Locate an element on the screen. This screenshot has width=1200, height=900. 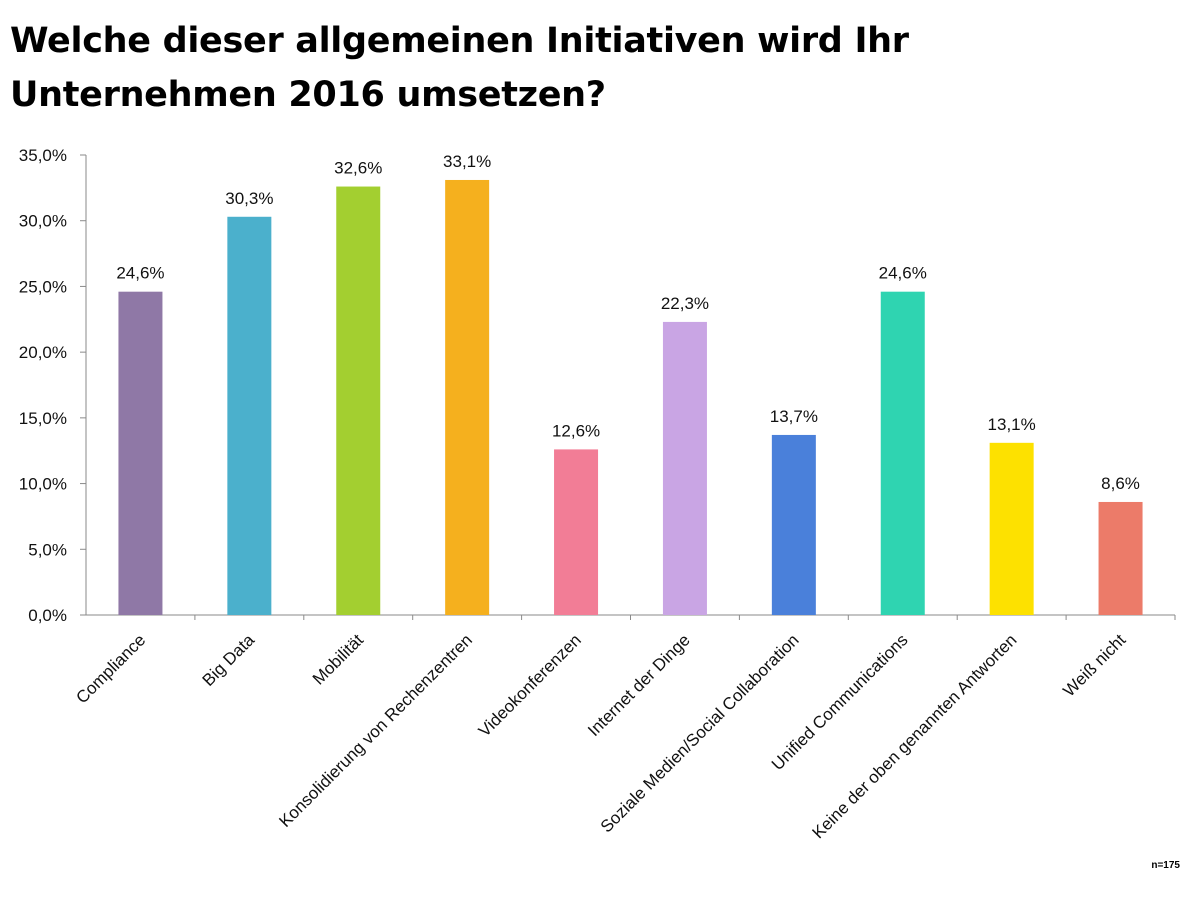
y-tick-label: 25,0% is located at coordinates (43, 286).